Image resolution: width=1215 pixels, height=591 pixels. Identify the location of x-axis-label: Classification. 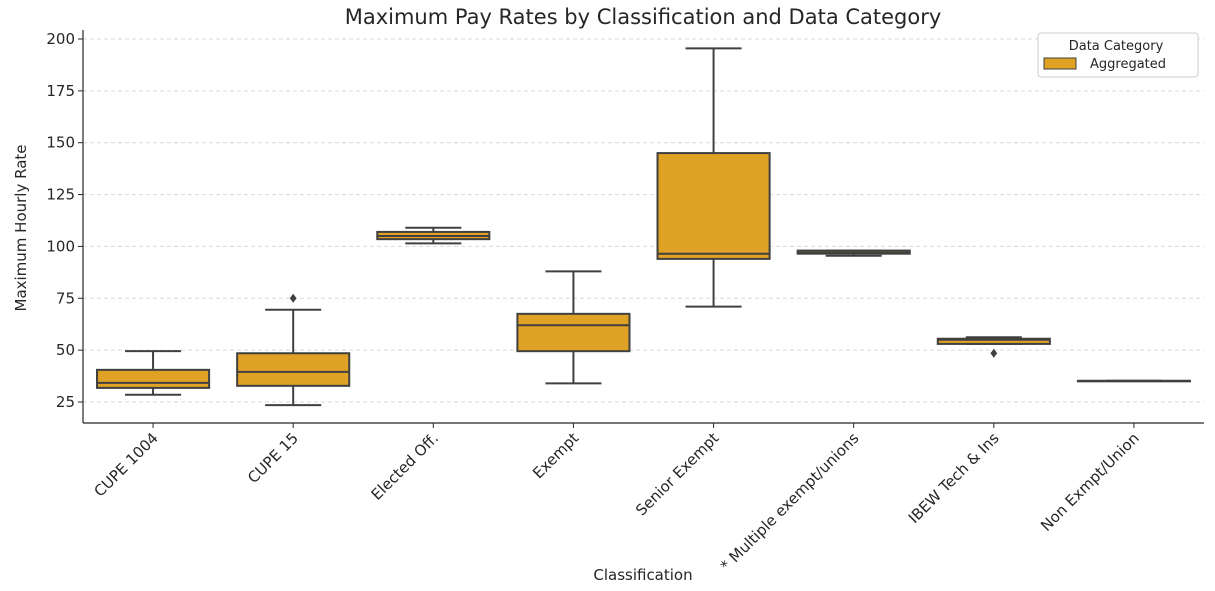
(642, 575).